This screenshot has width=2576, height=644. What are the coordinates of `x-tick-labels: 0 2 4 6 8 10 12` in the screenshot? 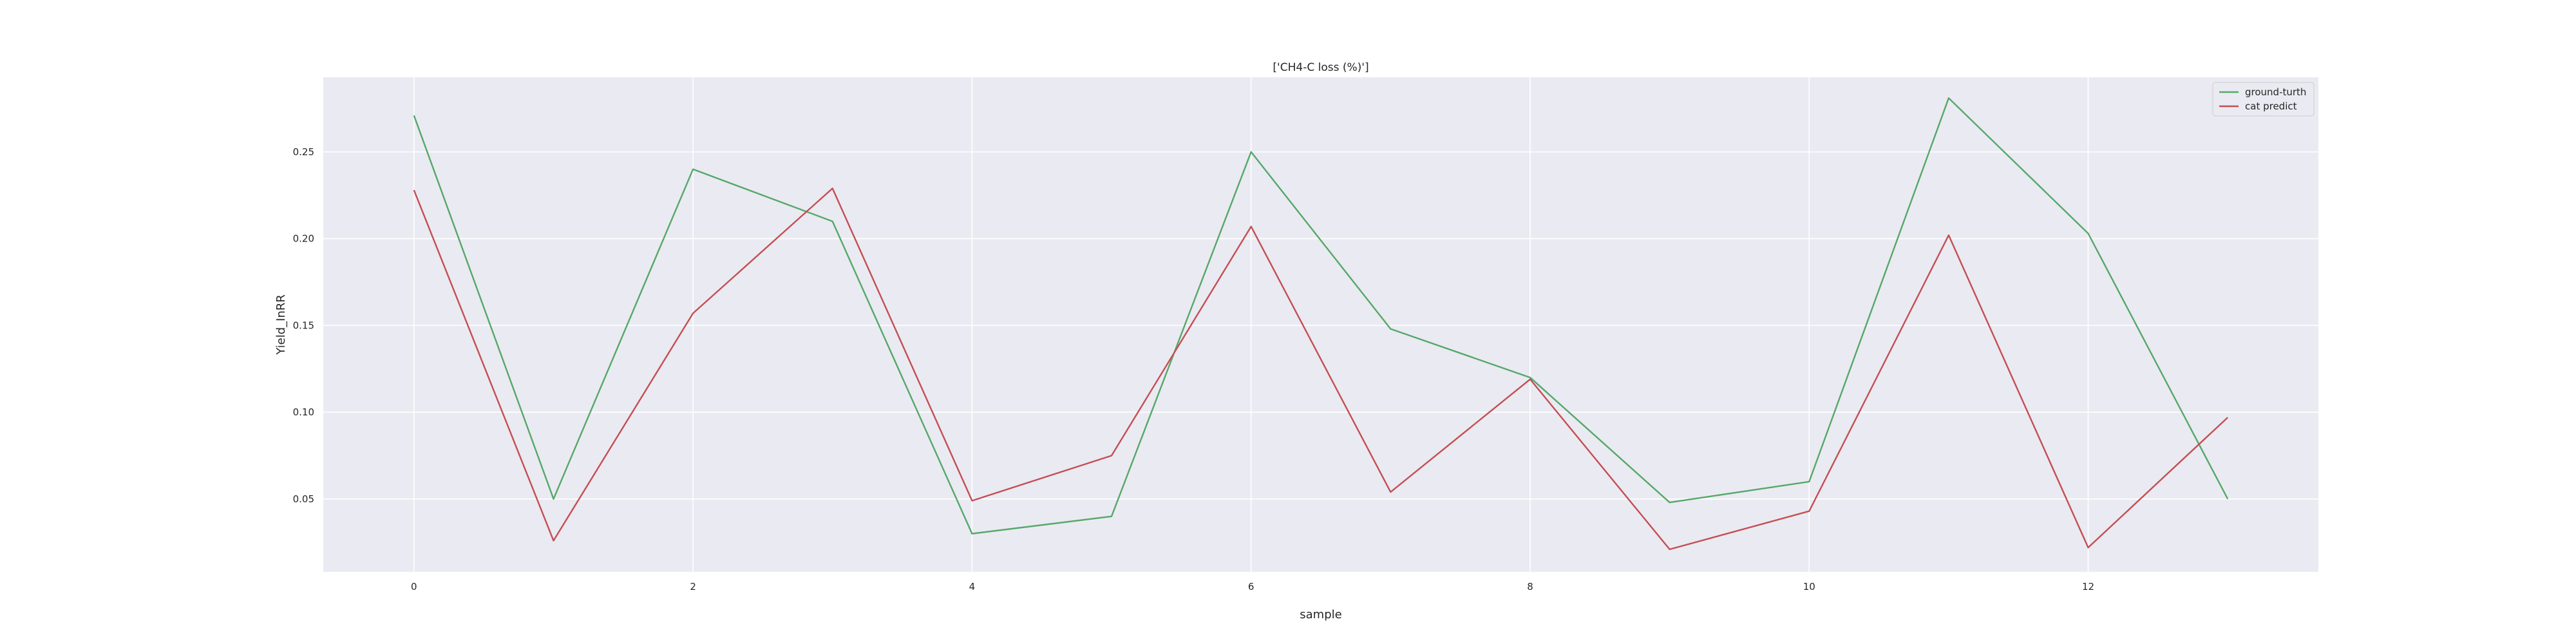 It's located at (1253, 587).